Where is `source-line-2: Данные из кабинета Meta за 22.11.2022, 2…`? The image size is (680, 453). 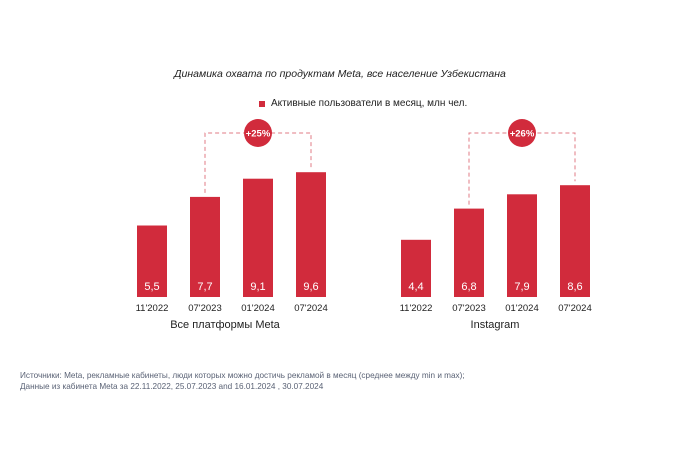
source-line-2: Данные из кабинета Meta за 22.11.2022, 2… is located at coordinates (172, 386).